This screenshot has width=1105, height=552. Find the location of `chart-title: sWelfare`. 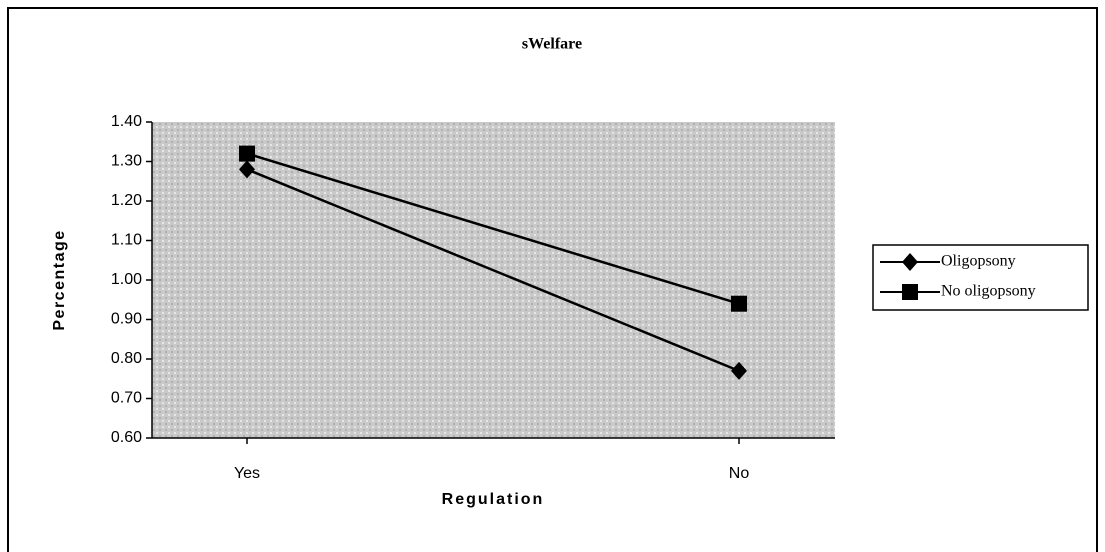

chart-title: sWelfare is located at coordinates (552, 44).